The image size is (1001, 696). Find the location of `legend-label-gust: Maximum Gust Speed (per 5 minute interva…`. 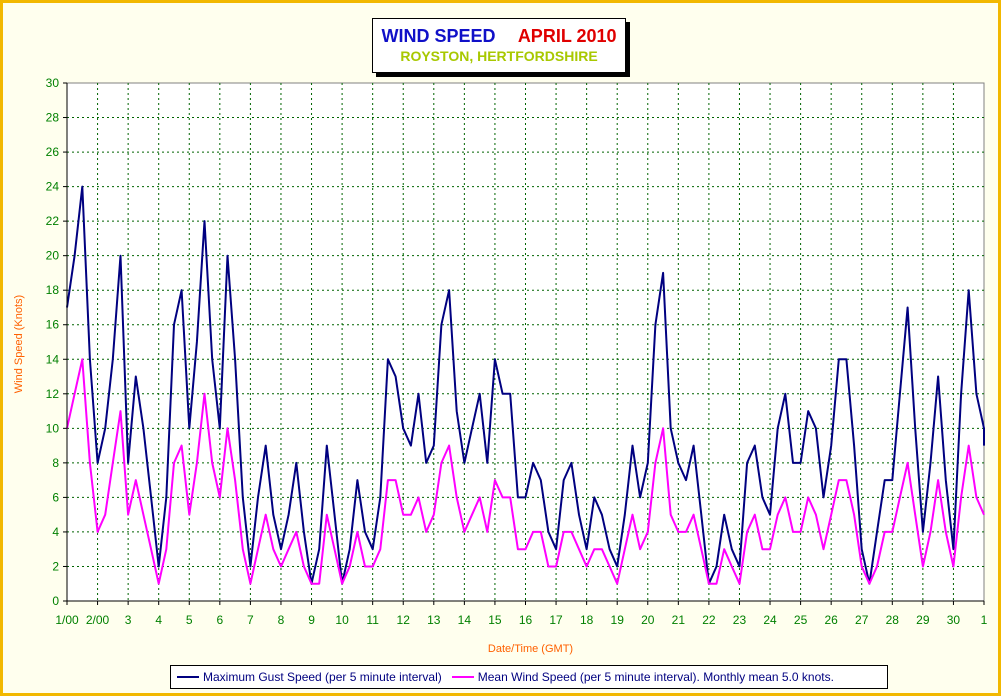

legend-label-gust: Maximum Gust Speed (per 5 minute interva… is located at coordinates (322, 677).